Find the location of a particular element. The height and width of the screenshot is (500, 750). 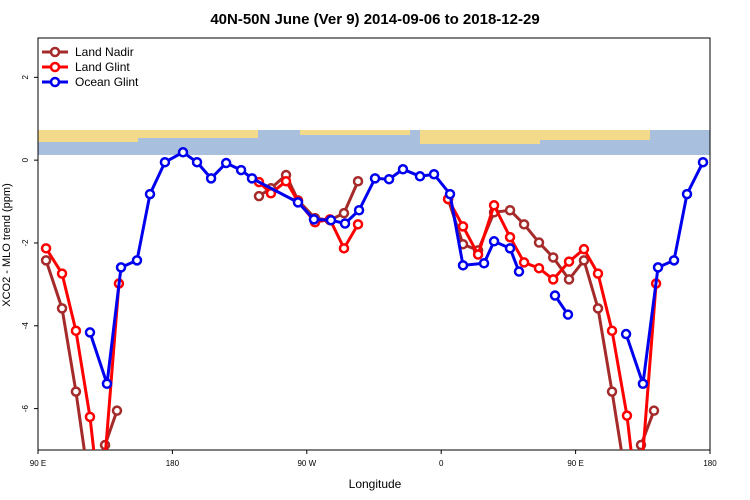

x-tick-label: 90 W is located at coordinates (306, 463).